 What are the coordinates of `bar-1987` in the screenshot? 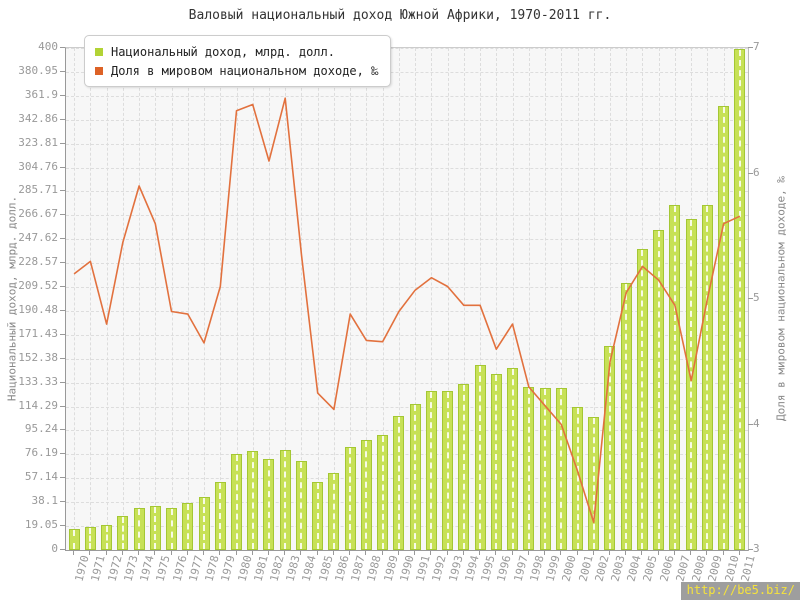 It's located at (350, 498).